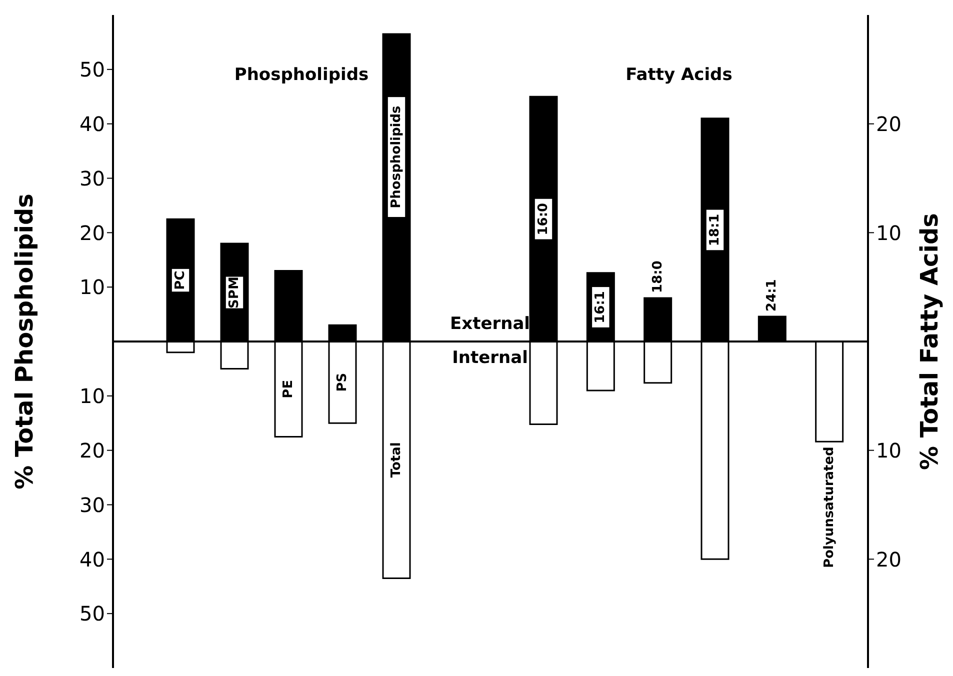 Image resolution: width=953 pixels, height=676 pixels. I want to click on annotation: Phospholipids, so click(396, 156).